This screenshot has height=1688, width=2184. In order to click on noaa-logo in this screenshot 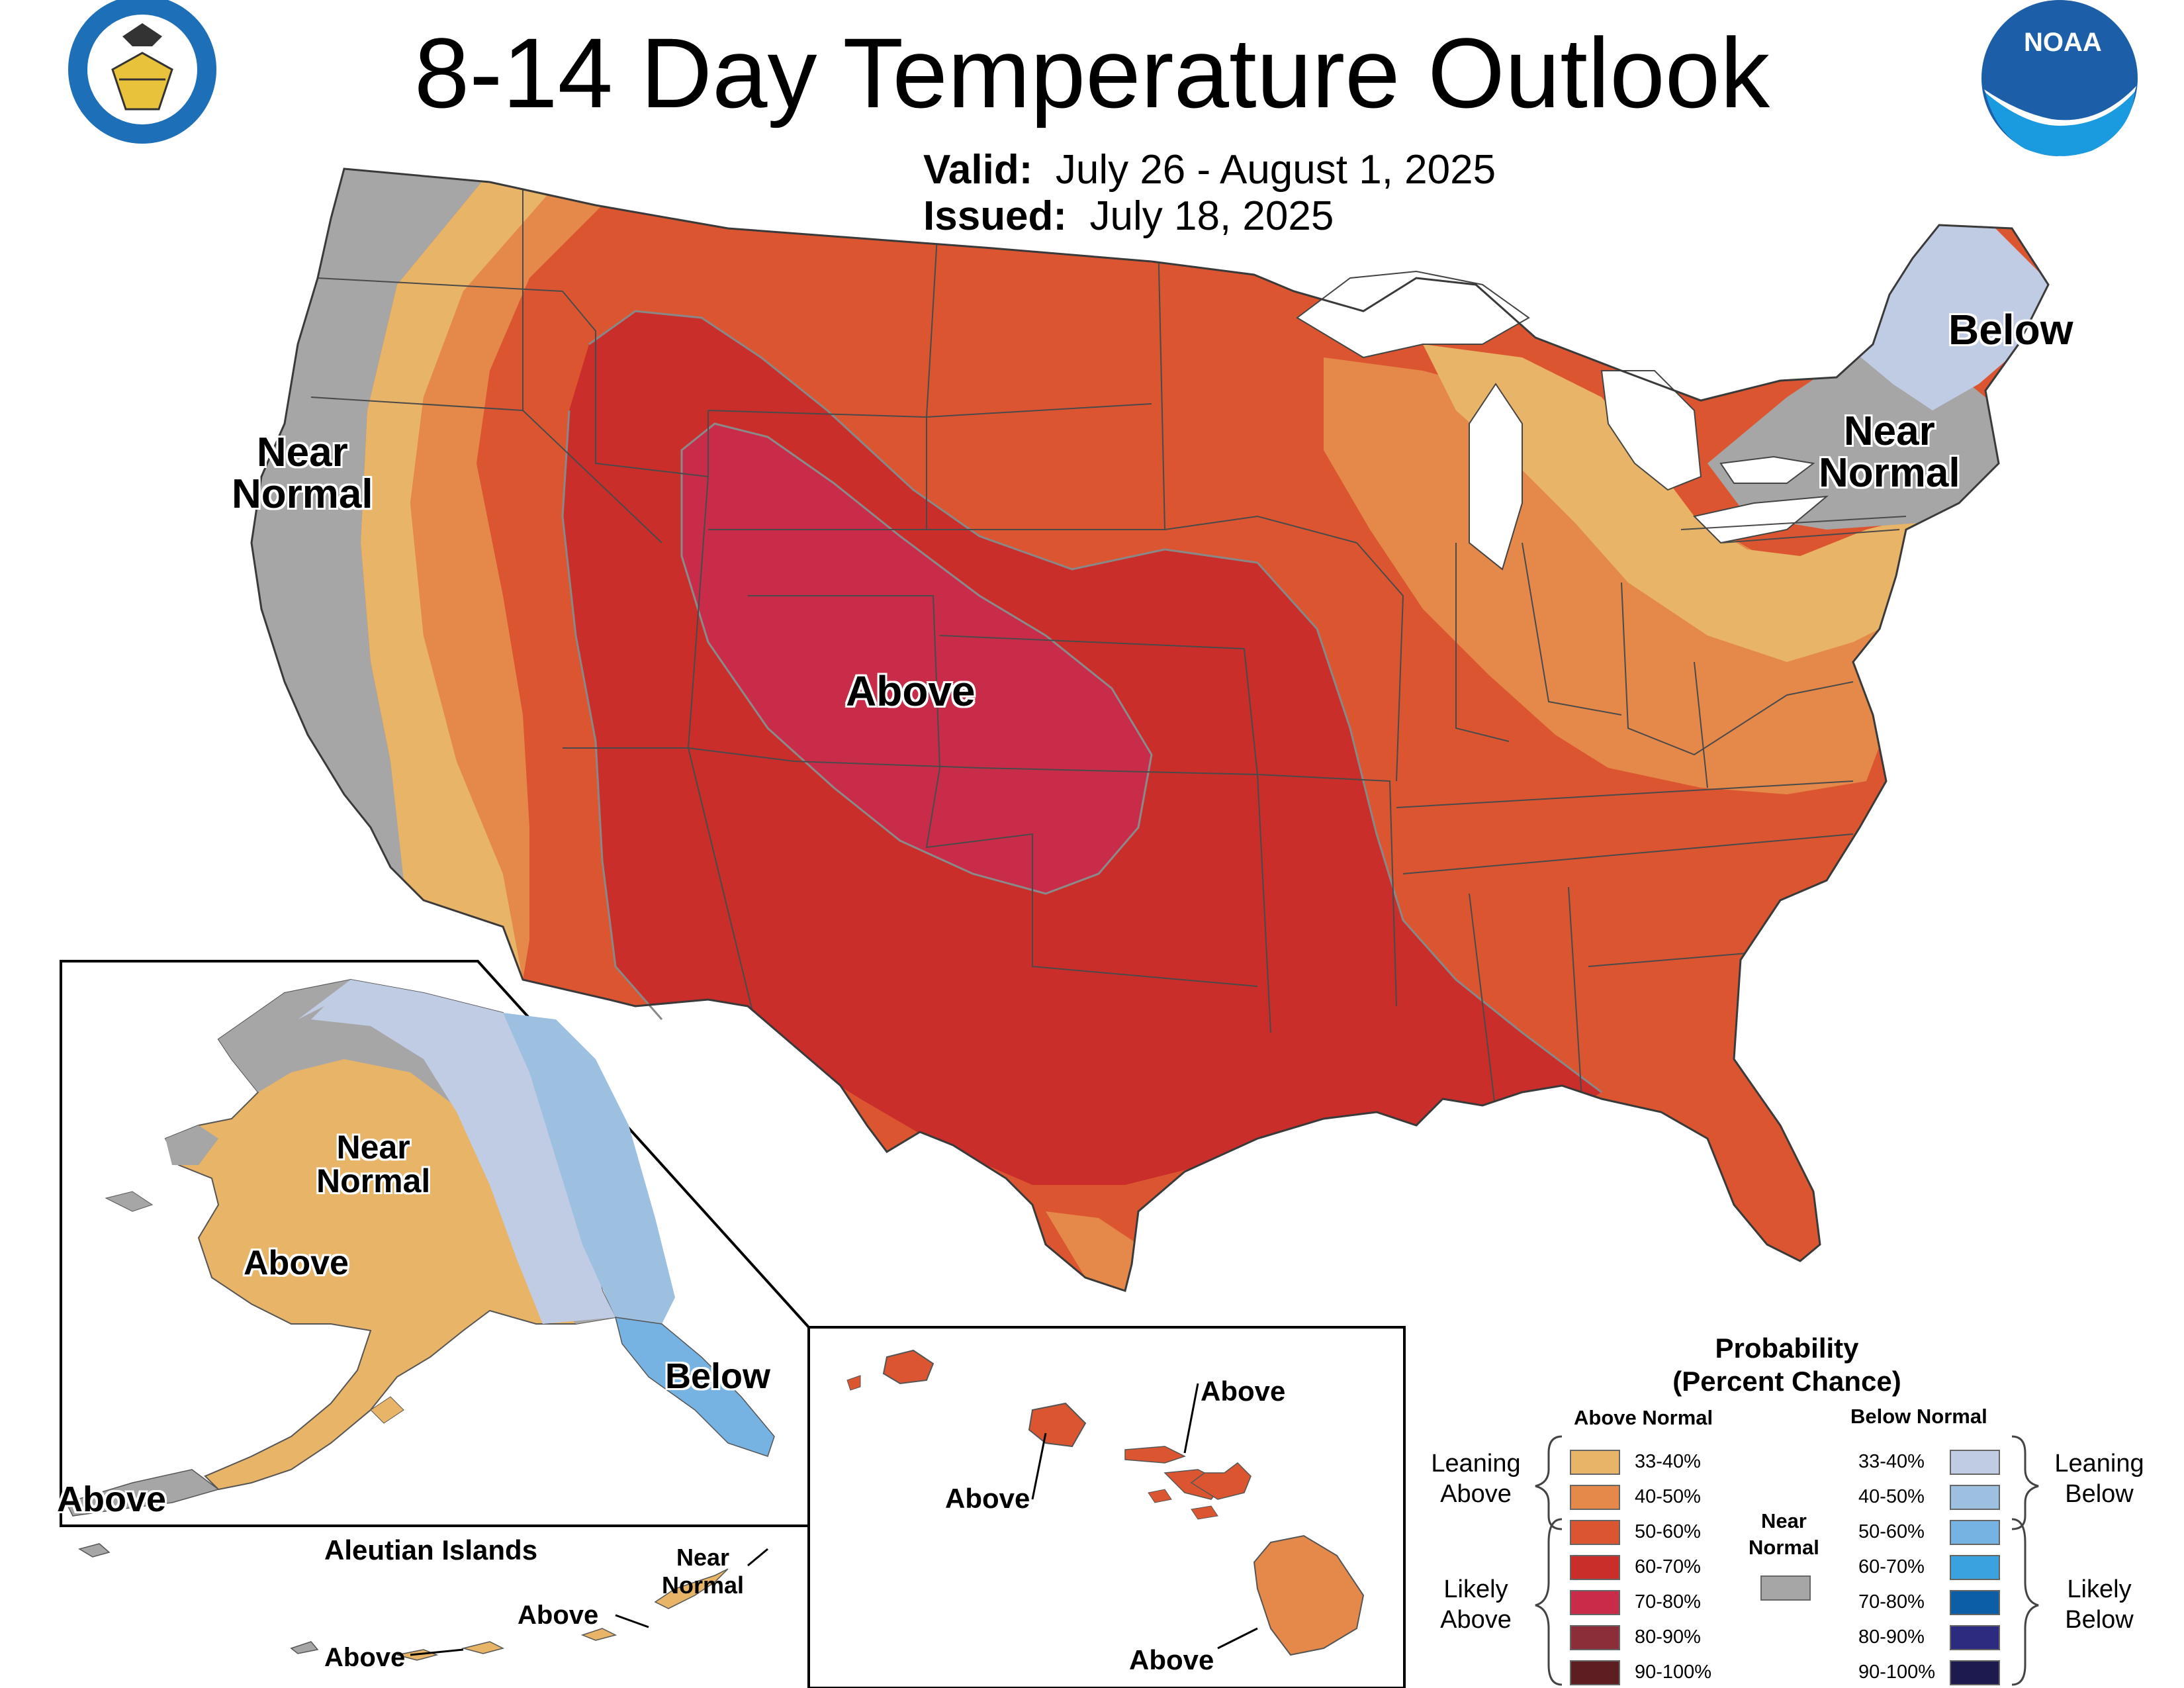, I will do `click(2059, 78)`.